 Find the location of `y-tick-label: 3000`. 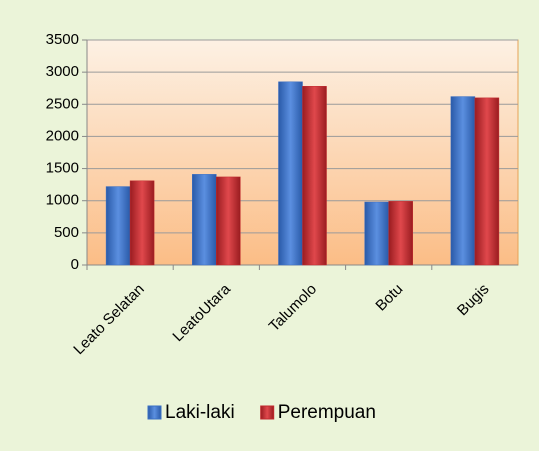

y-tick-label: 3000 is located at coordinates (62, 71).